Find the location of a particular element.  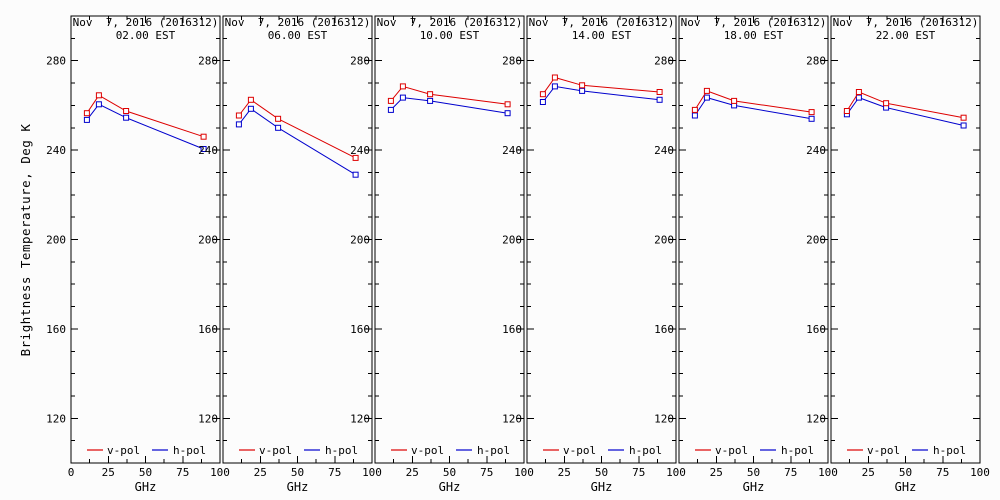

panel-title-time: 22.00 EST is located at coordinates (906, 35).